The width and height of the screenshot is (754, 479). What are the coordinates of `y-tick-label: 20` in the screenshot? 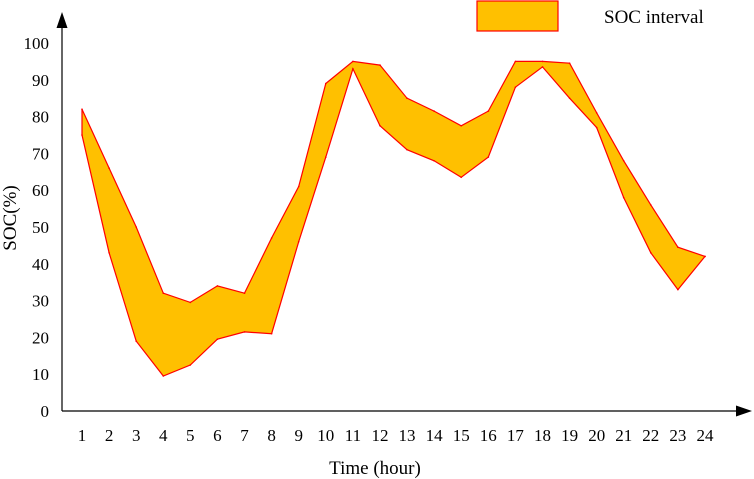 It's located at (40, 337).